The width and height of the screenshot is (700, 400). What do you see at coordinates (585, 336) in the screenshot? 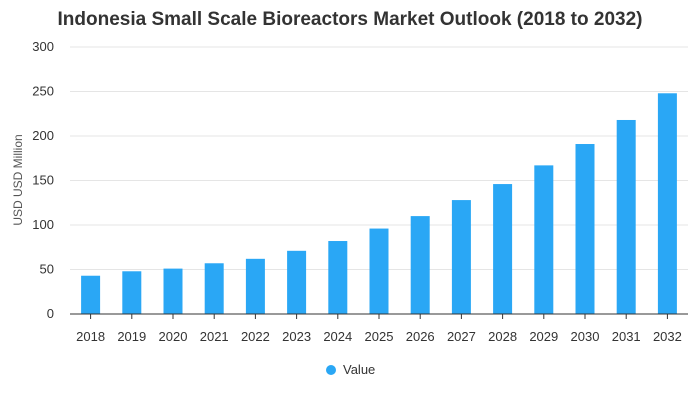
I see `x-tick-label: 2030` at bounding box center [585, 336].